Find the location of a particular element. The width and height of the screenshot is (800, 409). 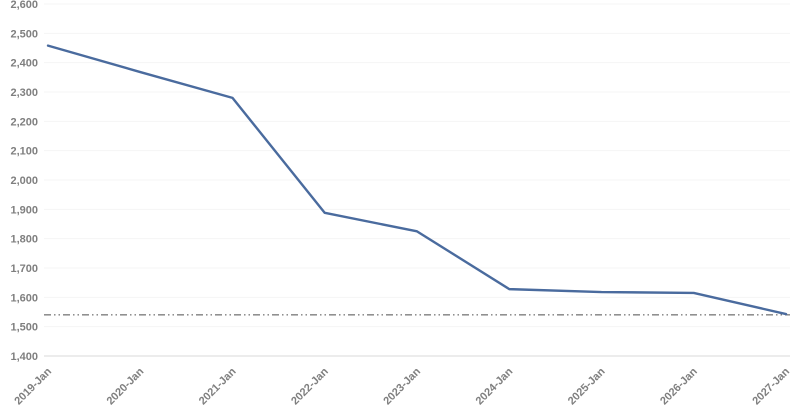

x-tick-label: 2026-Jan is located at coordinates (679, 386).